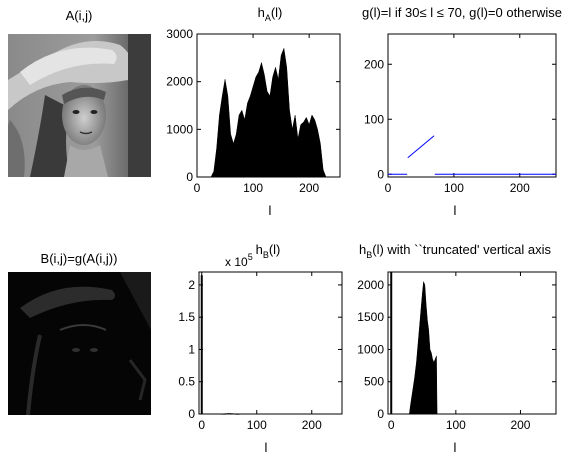 This screenshot has width=577, height=459. I want to click on image-title-b: B(i,j)=g(A(i,j)), so click(79, 258).